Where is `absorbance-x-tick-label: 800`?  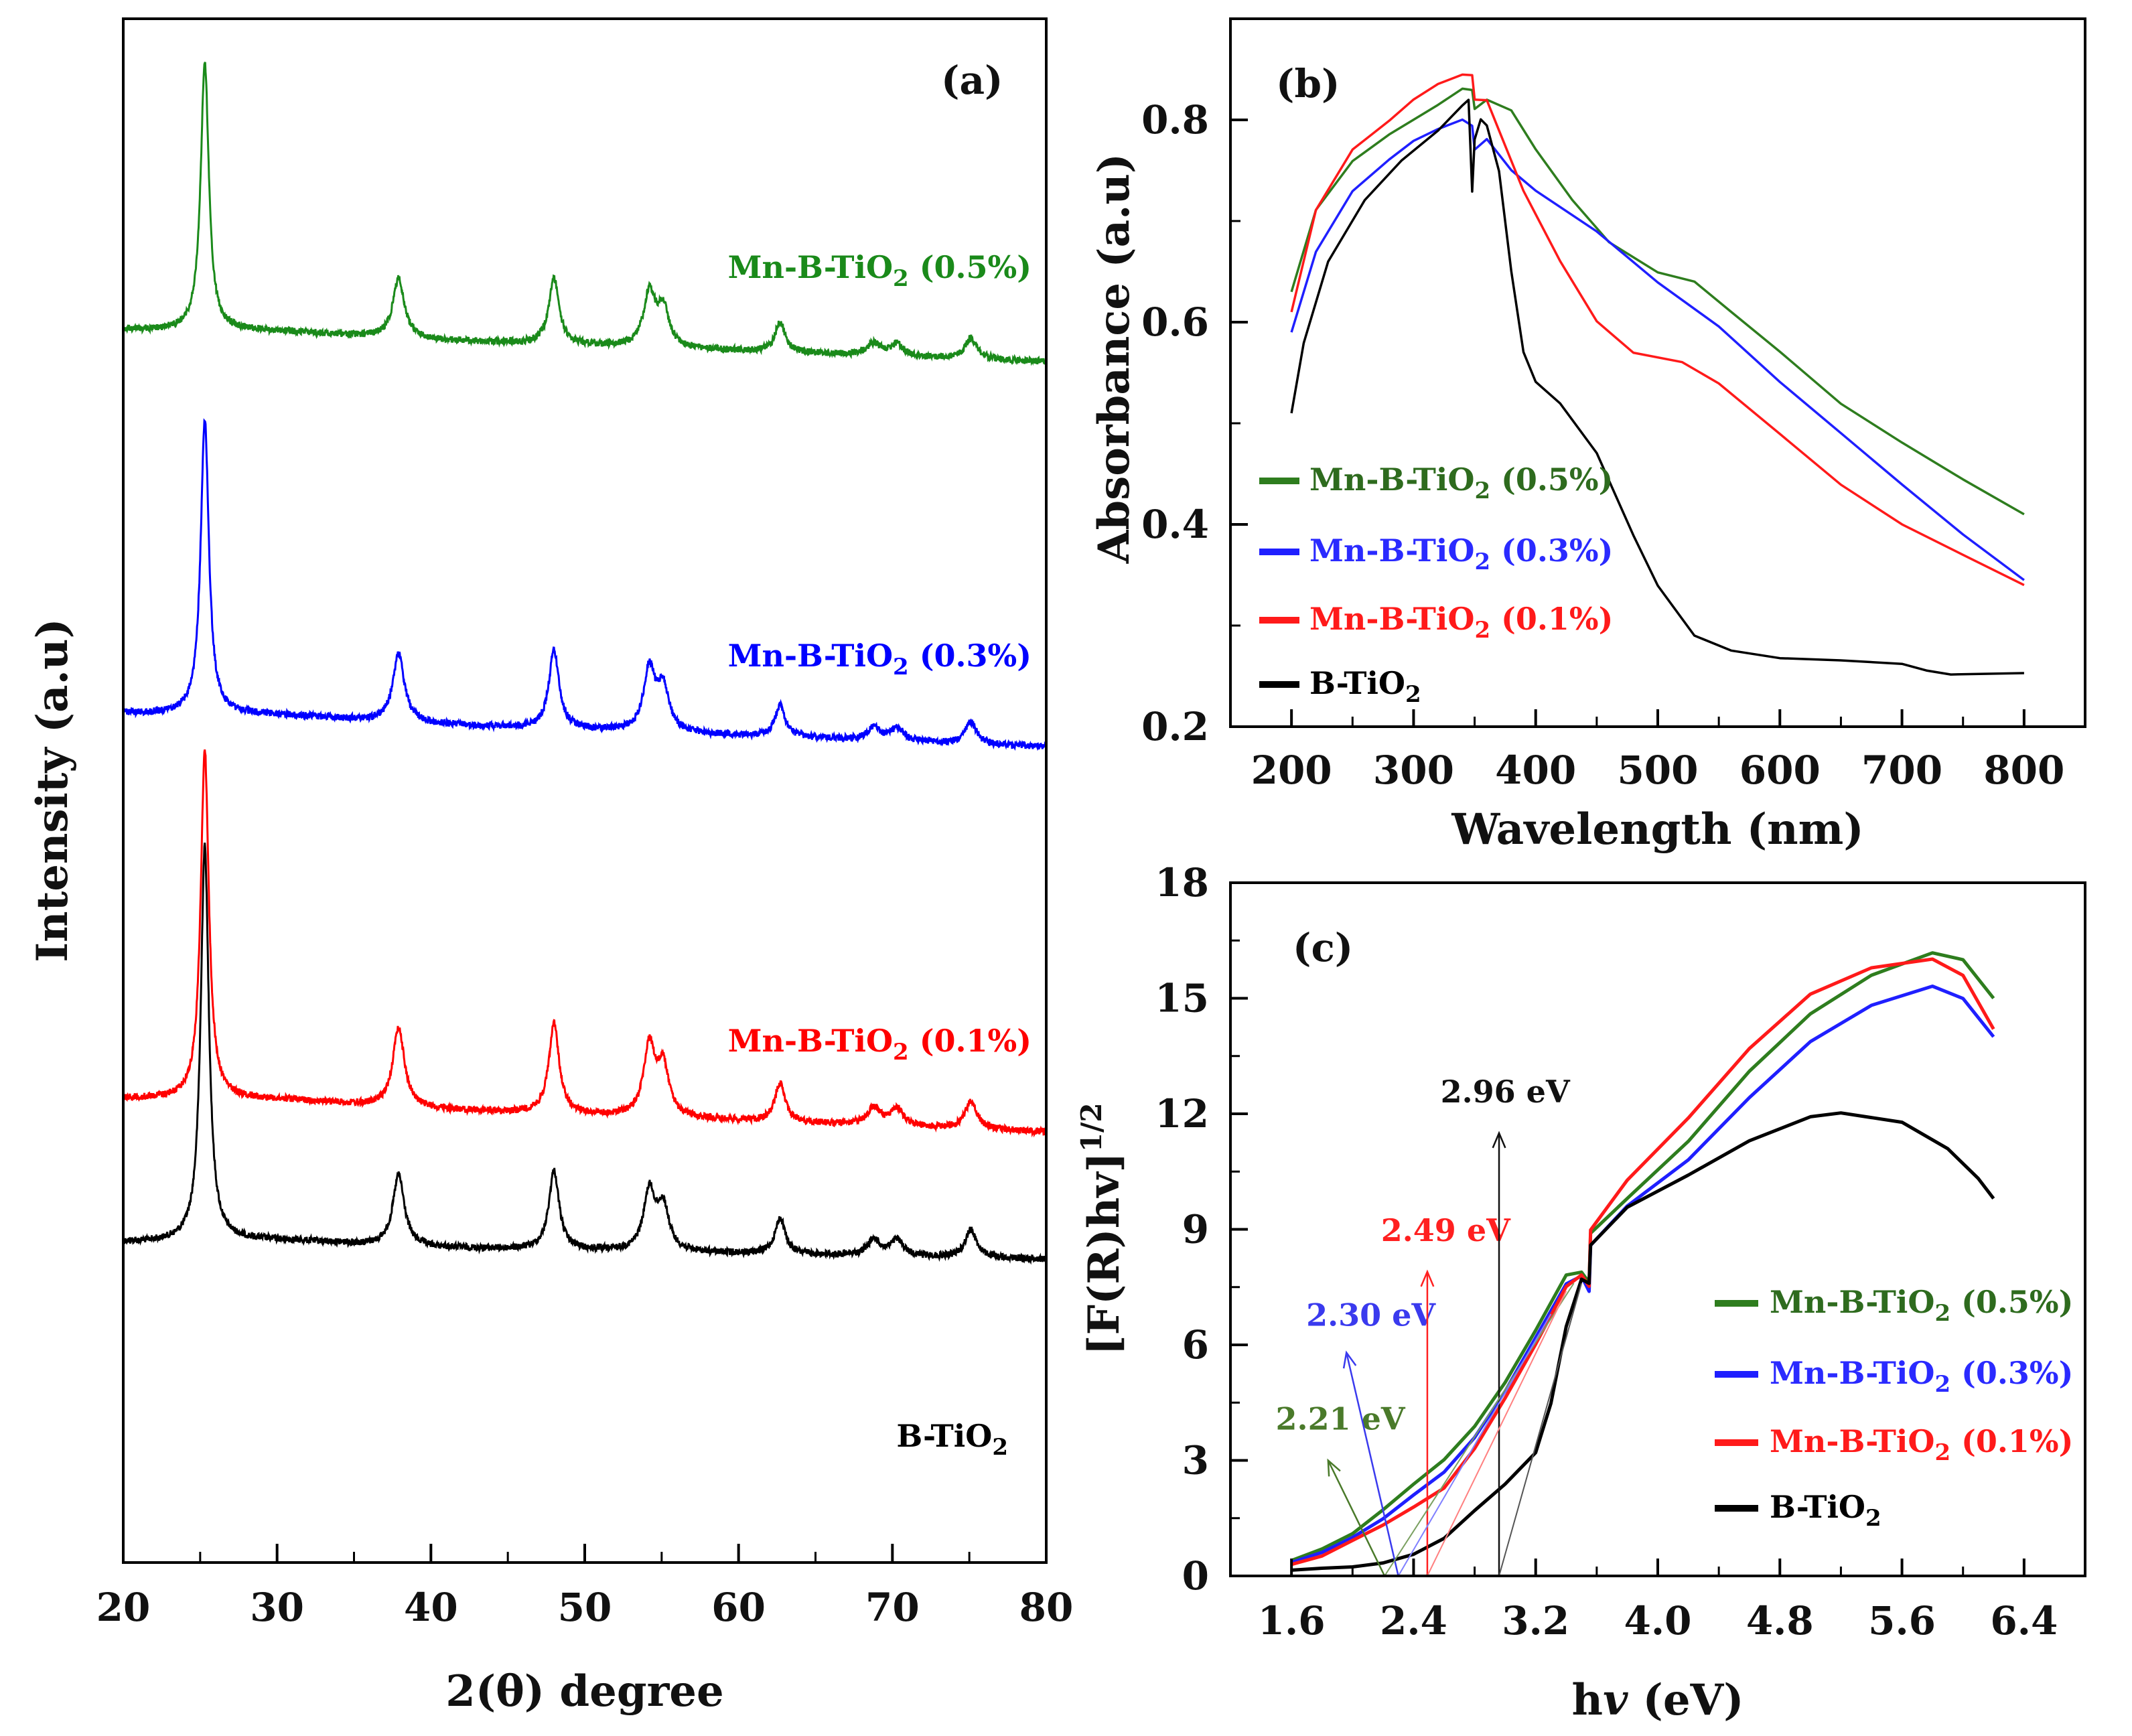 absorbance-x-tick-label: 800 is located at coordinates (2023, 770).